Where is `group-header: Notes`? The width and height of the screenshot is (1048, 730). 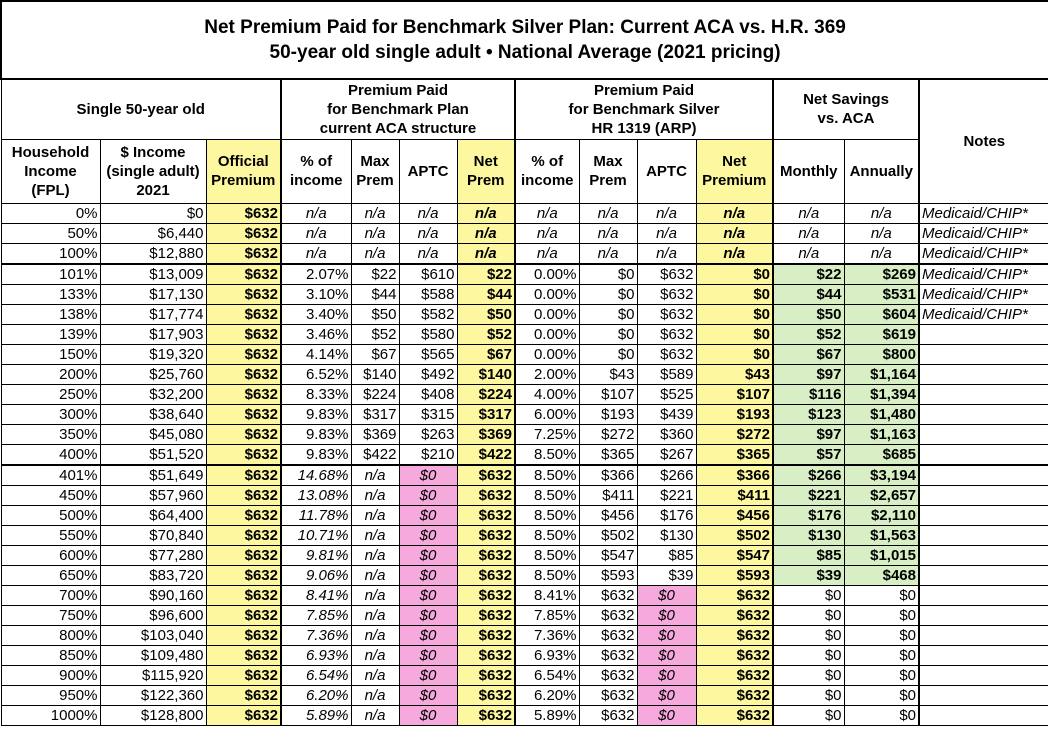
group-header: Notes is located at coordinates (982, 141).